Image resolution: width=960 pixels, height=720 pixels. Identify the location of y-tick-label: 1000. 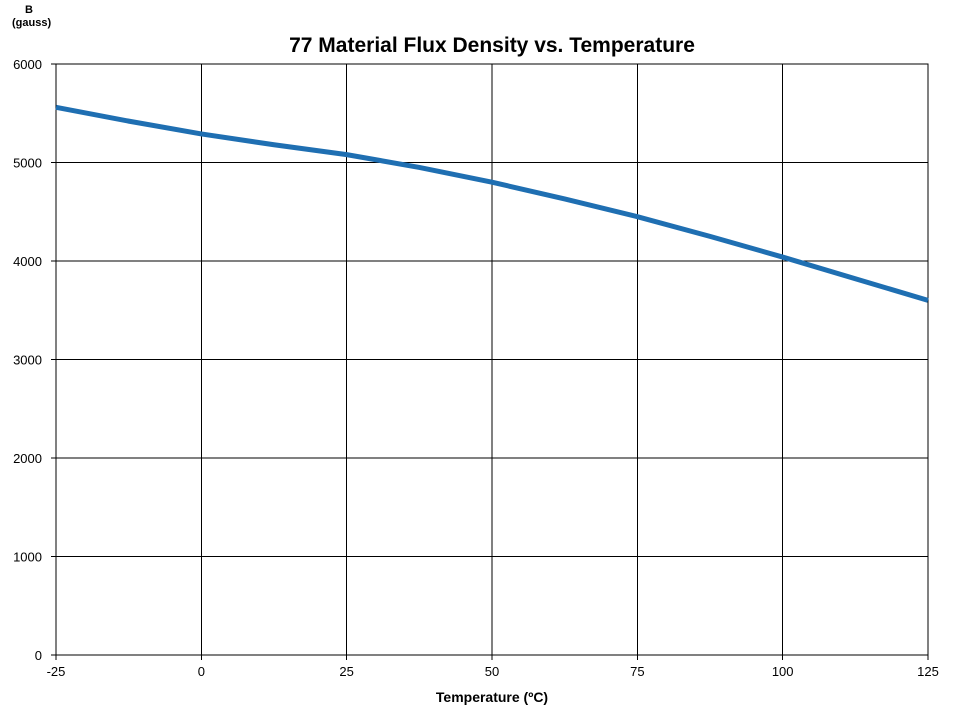
(27, 557).